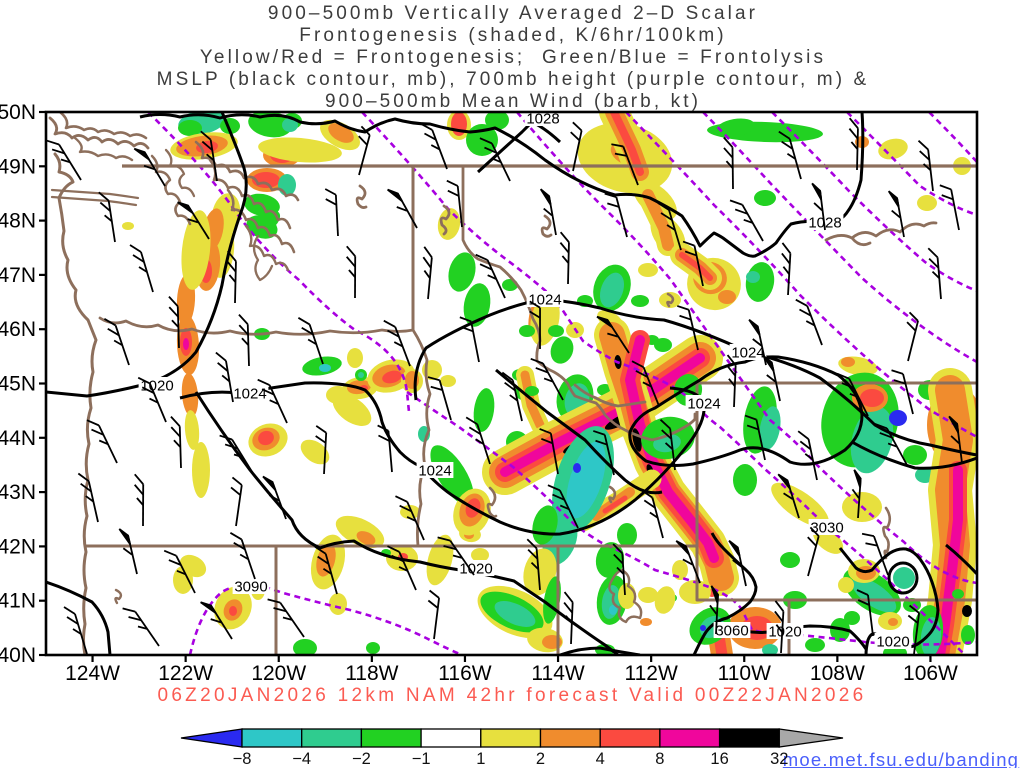  Describe the element at coordinates (18, 112) in the screenshot. I see `svg-text: 50N` at that location.